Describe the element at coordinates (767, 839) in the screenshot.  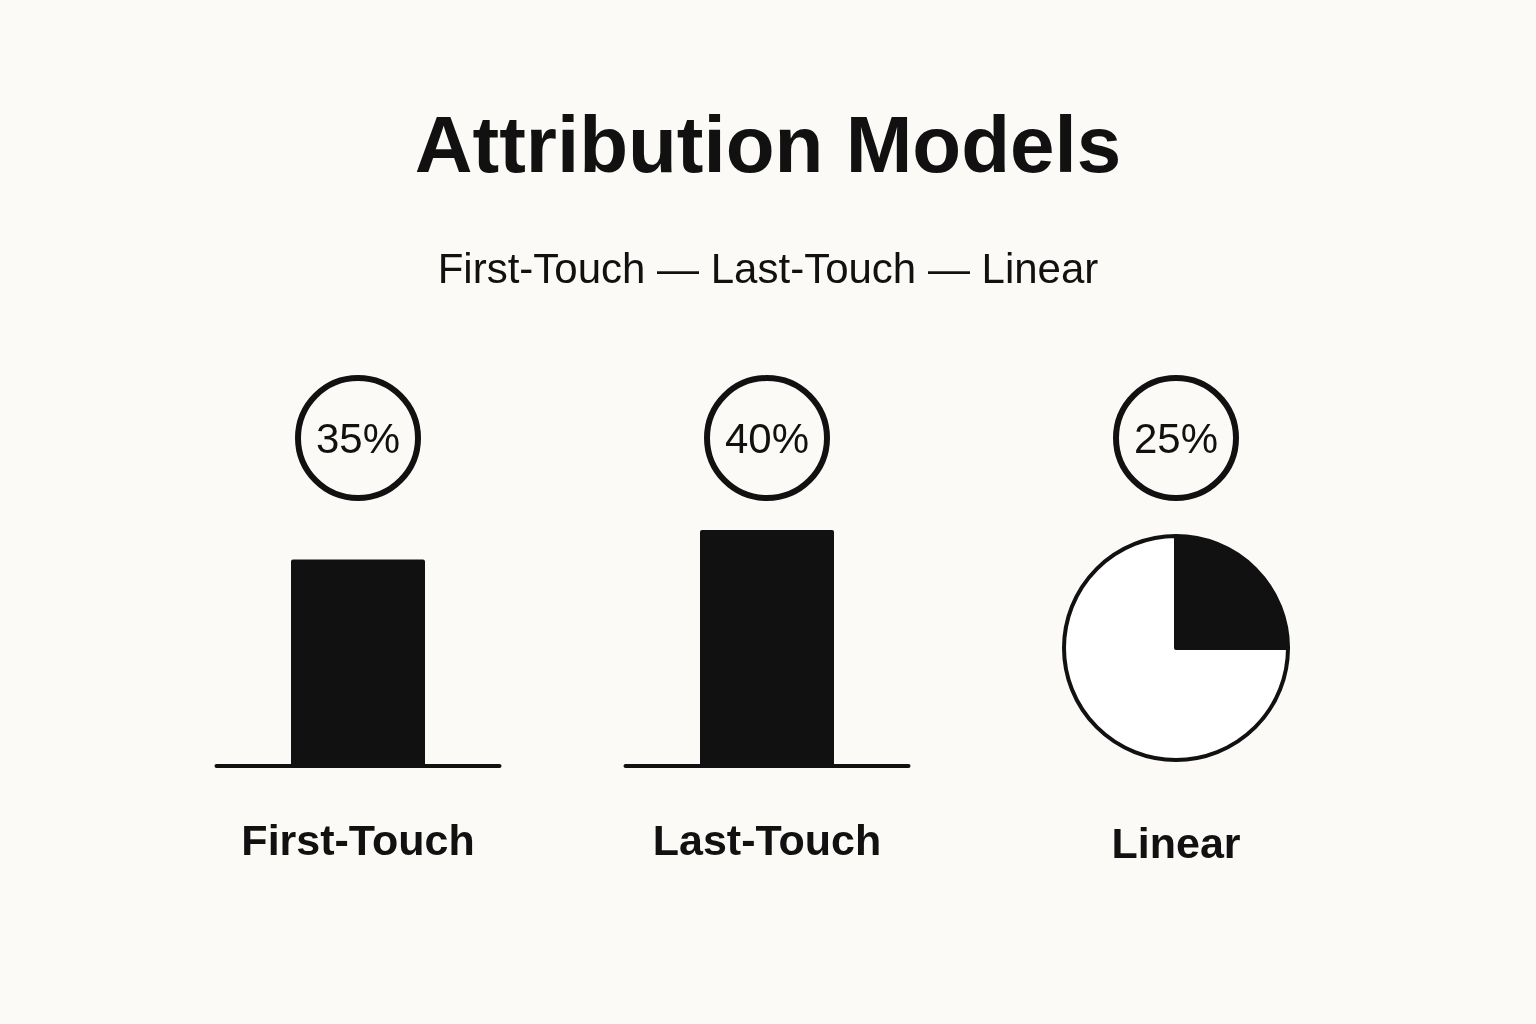
I see `x-tick-label: Last-Touch` at that location.